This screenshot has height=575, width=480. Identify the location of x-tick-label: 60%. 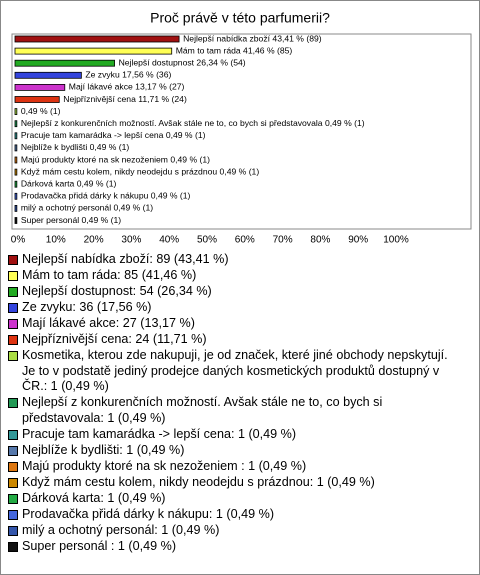
(245, 240).